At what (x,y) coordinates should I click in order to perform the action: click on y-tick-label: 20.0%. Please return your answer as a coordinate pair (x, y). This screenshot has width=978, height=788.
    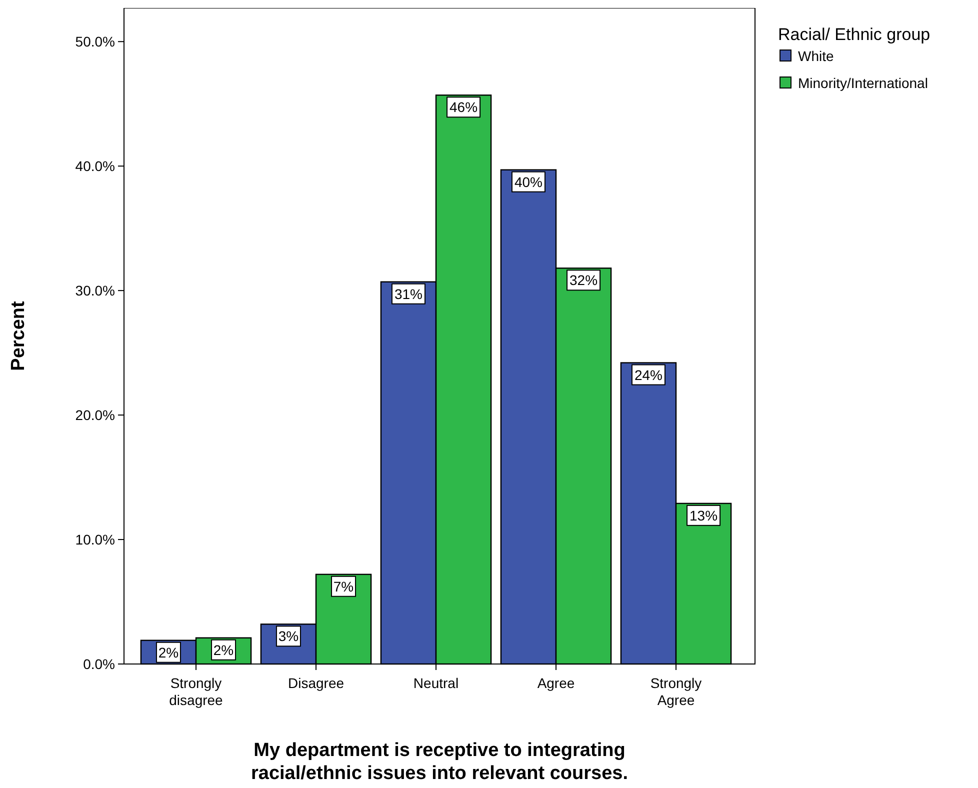
    Looking at the image, I should click on (95, 415).